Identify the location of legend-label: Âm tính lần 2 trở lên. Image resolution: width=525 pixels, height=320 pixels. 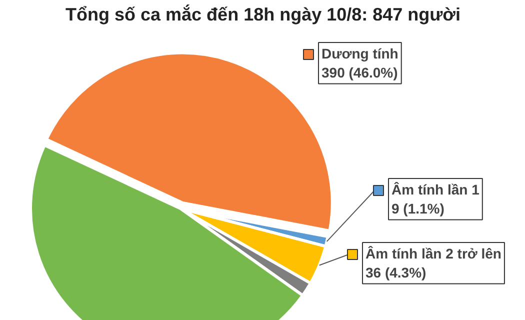
(434, 254).